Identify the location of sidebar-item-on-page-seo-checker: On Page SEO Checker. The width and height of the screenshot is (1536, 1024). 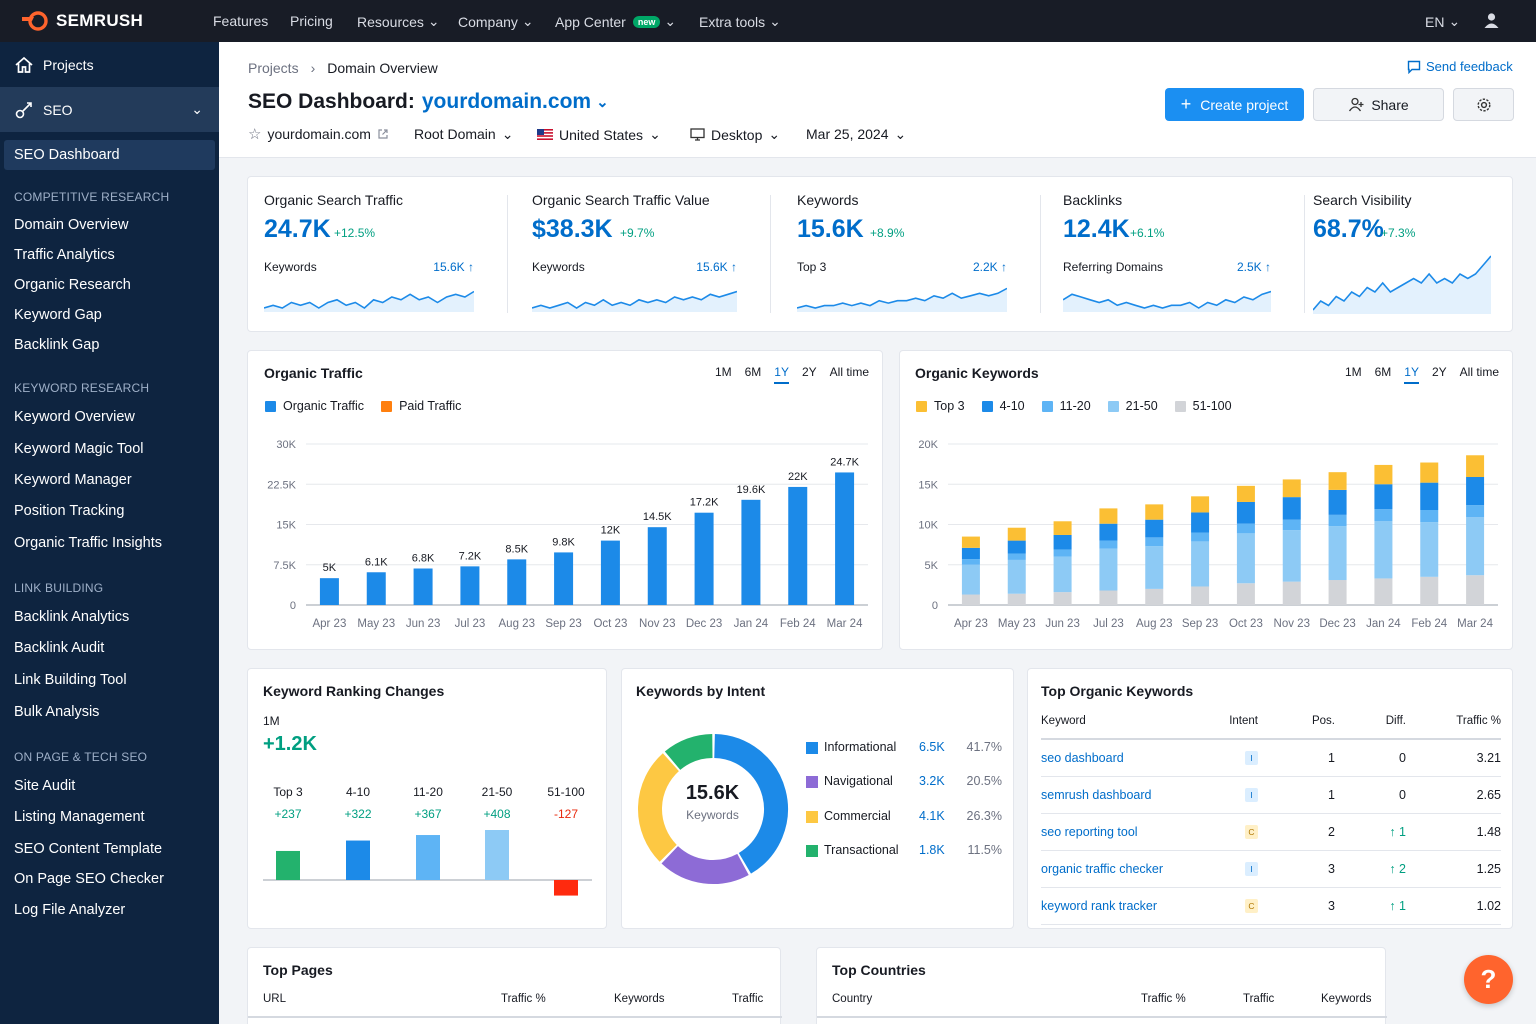
(89, 879).